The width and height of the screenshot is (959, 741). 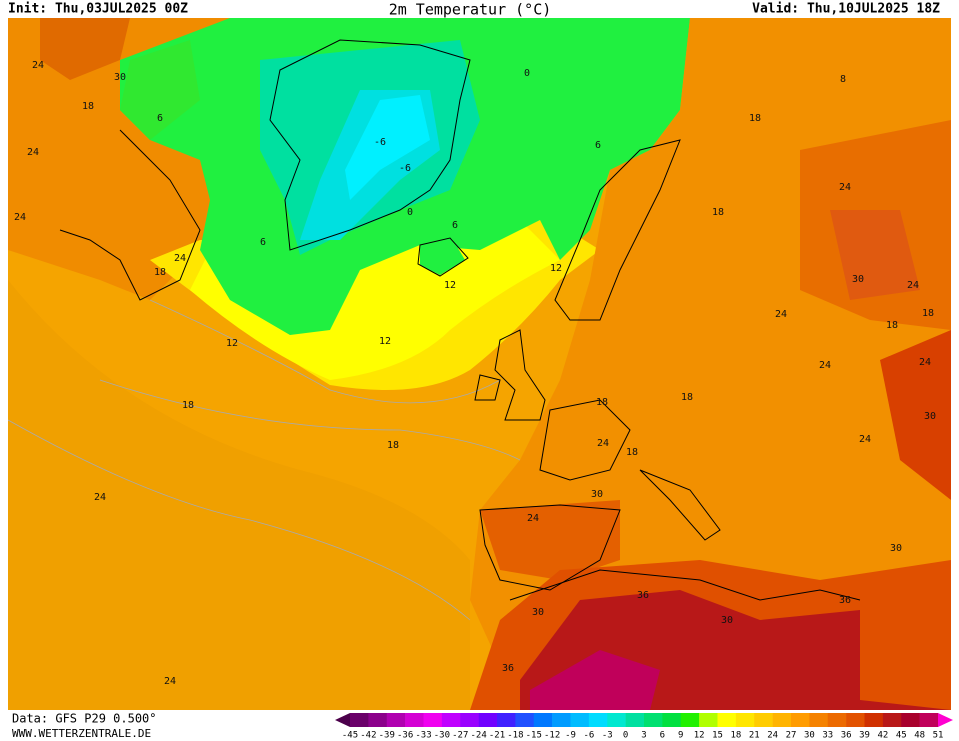 What do you see at coordinates (717, 736) in the screenshot?
I see `colorbar-label: 15` at bounding box center [717, 736].